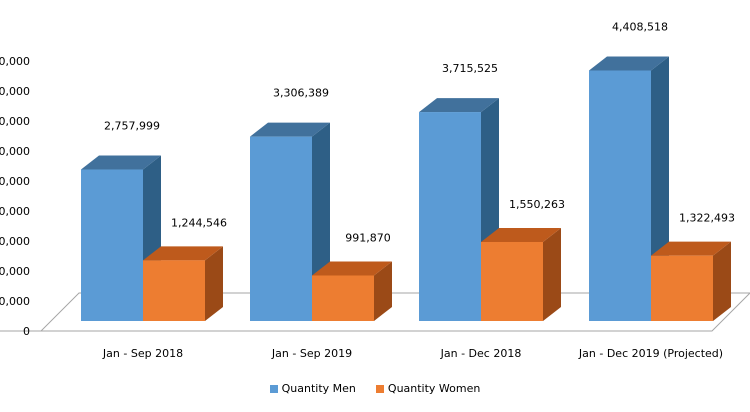  Describe the element at coordinates (368, 237) in the screenshot. I see `data-label-women: 991,870` at that location.